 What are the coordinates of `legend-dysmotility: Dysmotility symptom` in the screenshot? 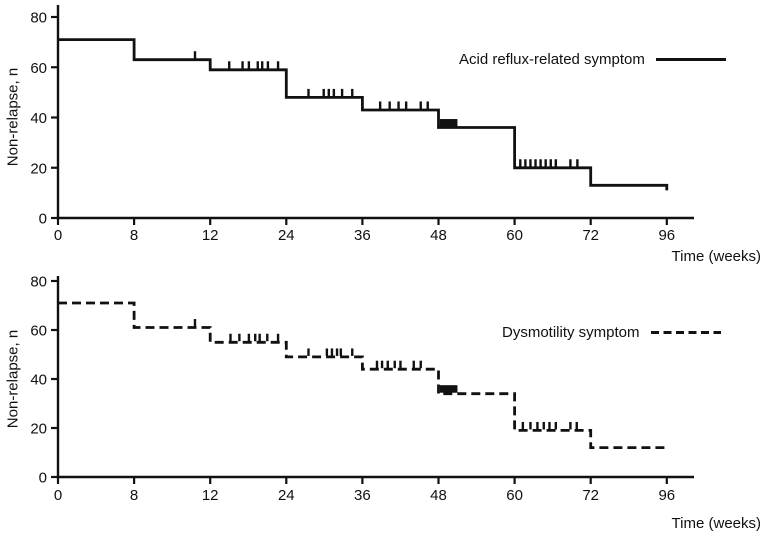 It's located at (611, 332).